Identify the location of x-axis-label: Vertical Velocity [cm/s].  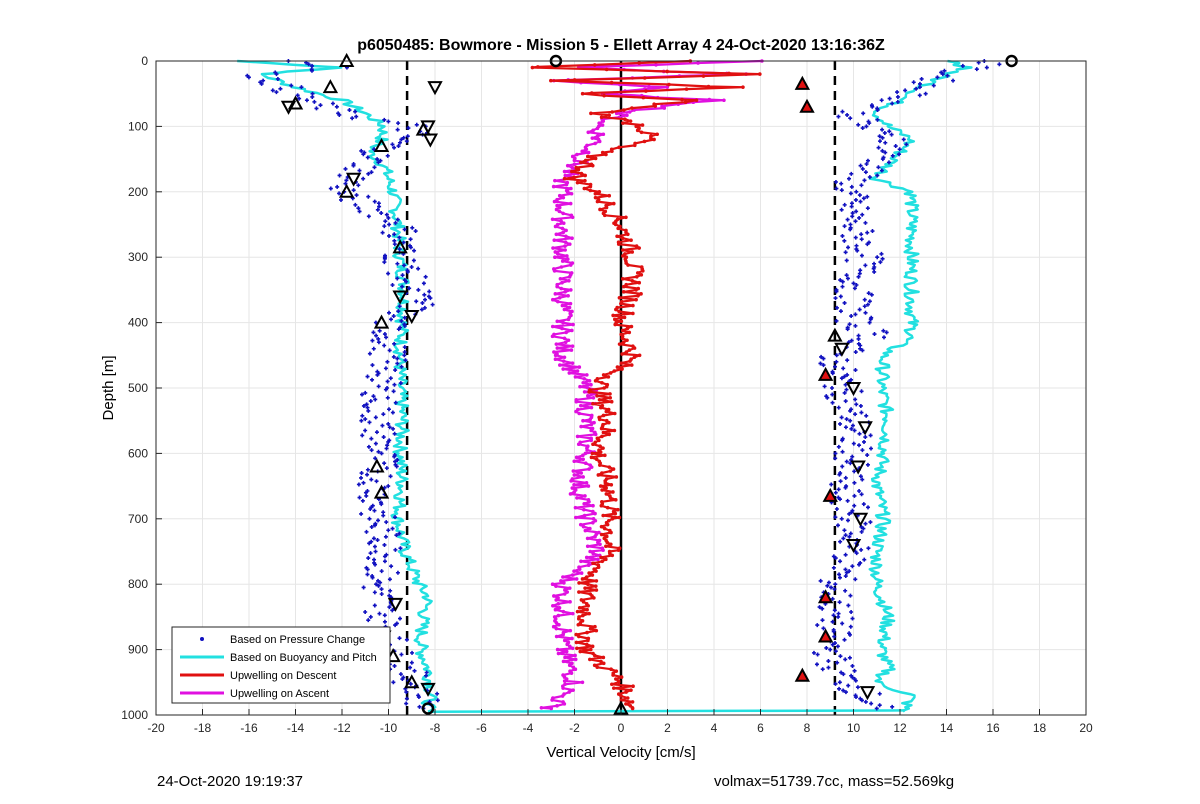
(620, 752).